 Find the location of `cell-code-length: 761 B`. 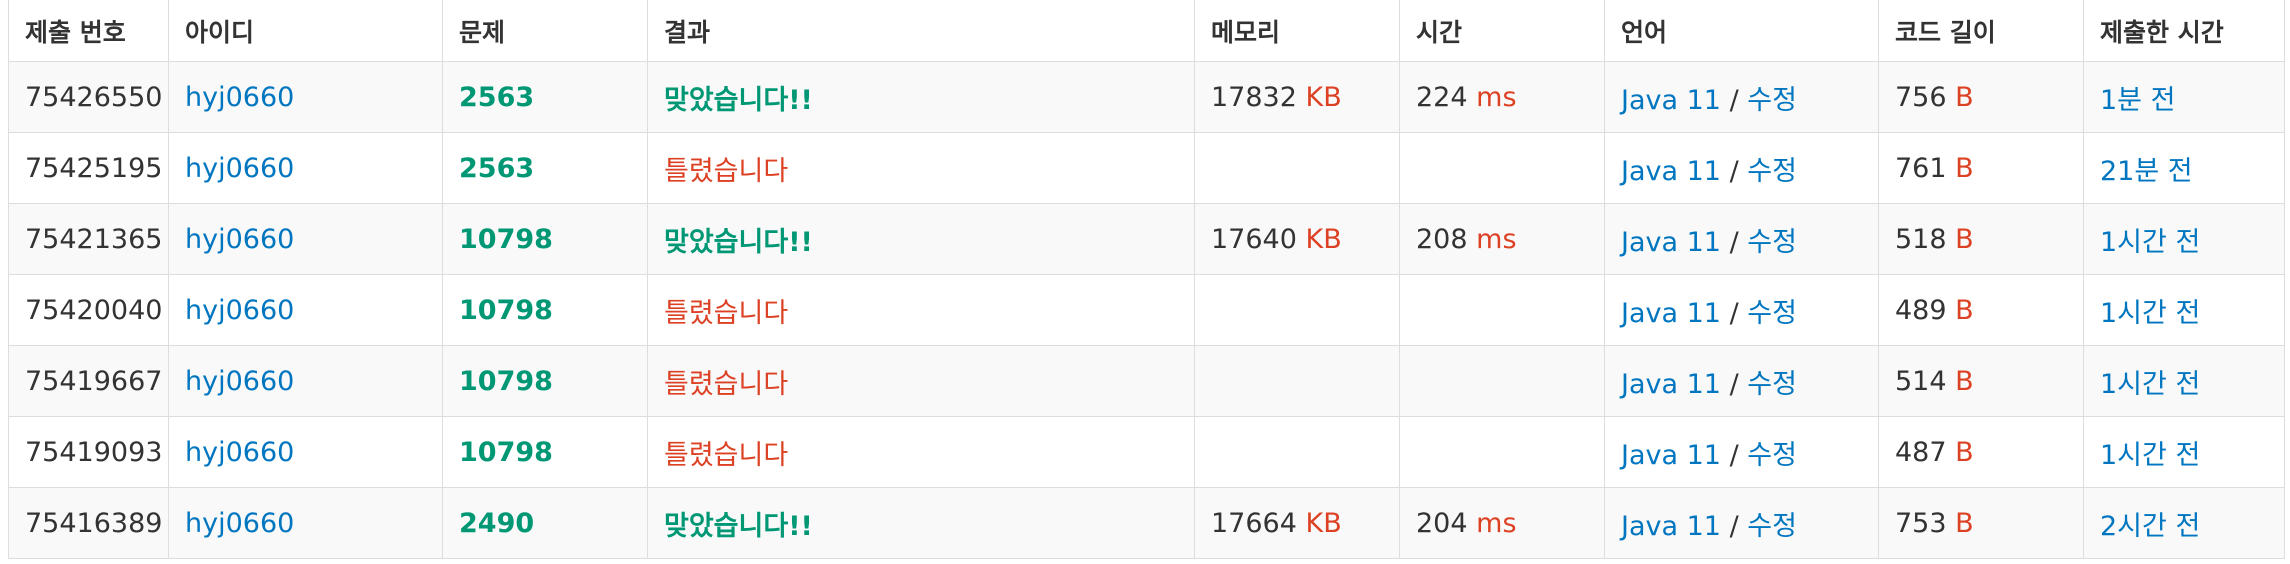

cell-code-length: 761 B is located at coordinates (1981, 168).